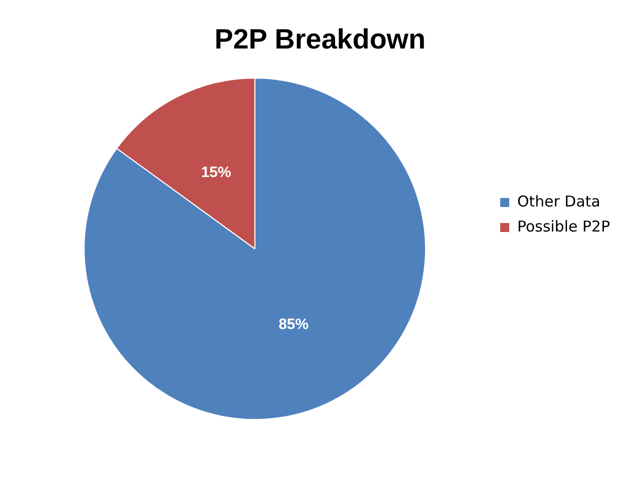 This screenshot has width=640, height=480. I want to click on chart-title: P2P Breakdown, so click(320, 39).